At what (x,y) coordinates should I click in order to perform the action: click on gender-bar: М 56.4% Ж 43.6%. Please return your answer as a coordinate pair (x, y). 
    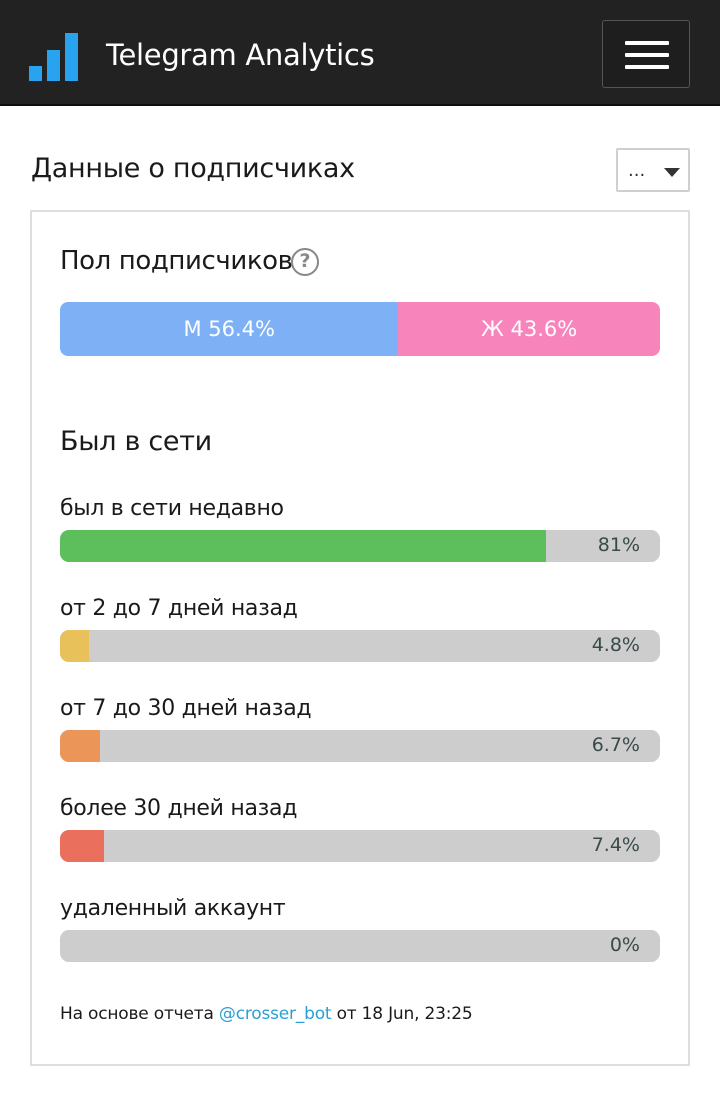
    Looking at the image, I should click on (360, 329).